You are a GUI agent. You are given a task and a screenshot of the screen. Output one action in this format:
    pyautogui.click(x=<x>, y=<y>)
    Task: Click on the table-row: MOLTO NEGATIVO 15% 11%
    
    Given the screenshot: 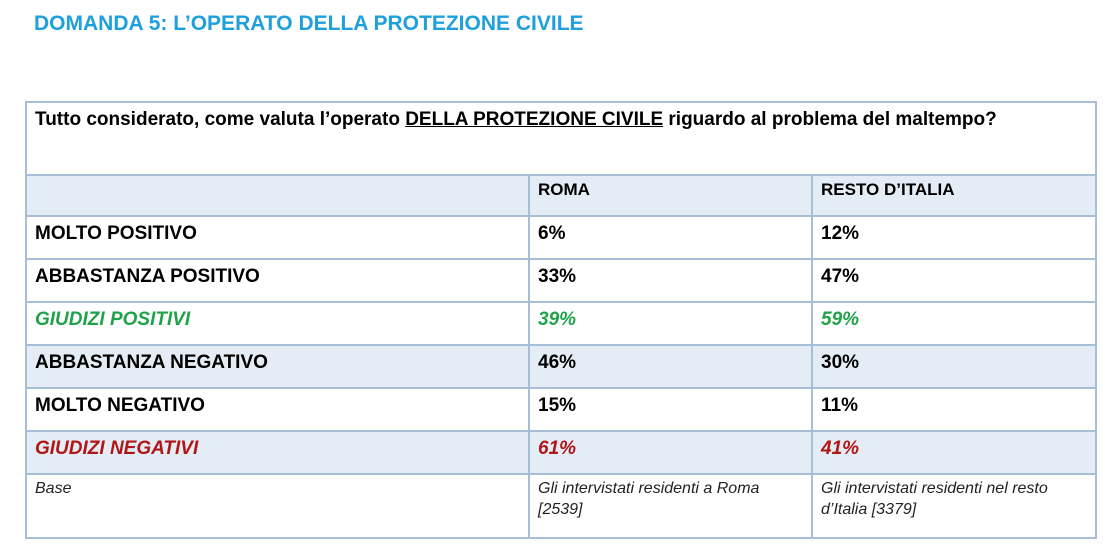 What is the action you would take?
    pyautogui.click(x=561, y=409)
    